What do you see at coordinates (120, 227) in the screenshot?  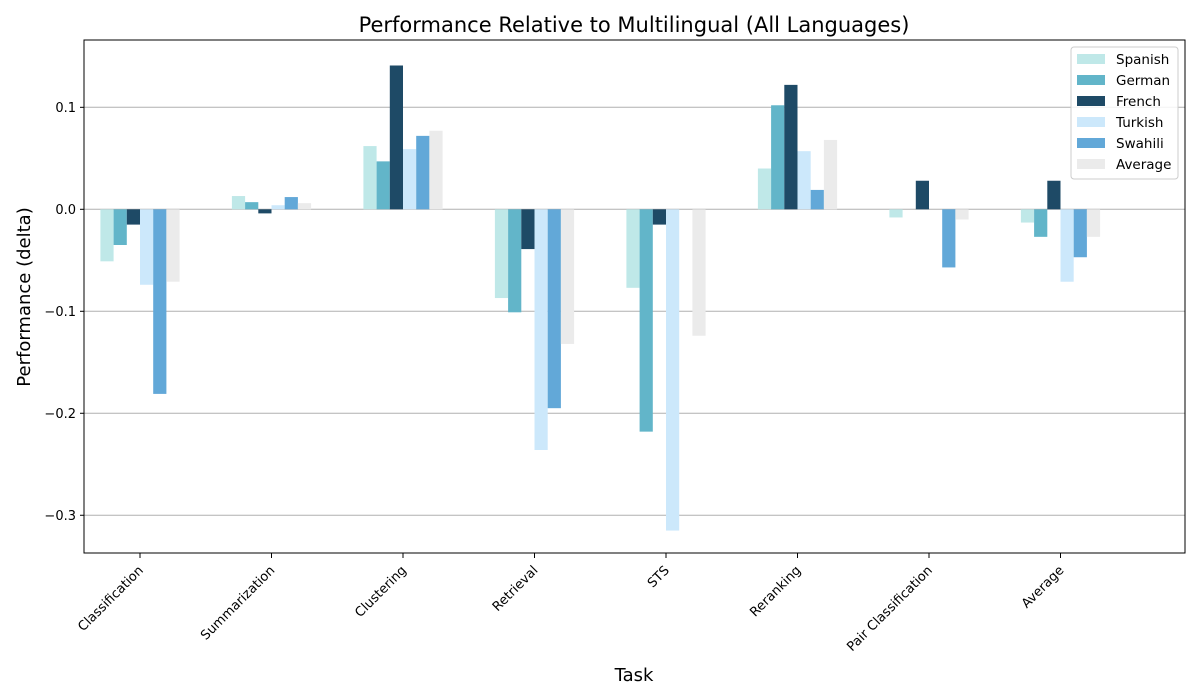 I see `bar-german-classification` at bounding box center [120, 227].